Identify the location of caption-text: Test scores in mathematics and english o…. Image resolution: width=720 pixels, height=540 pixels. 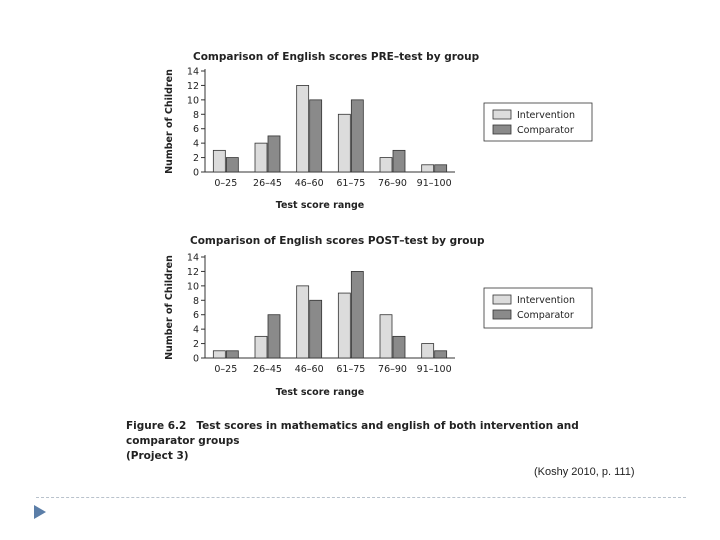
(352, 433).